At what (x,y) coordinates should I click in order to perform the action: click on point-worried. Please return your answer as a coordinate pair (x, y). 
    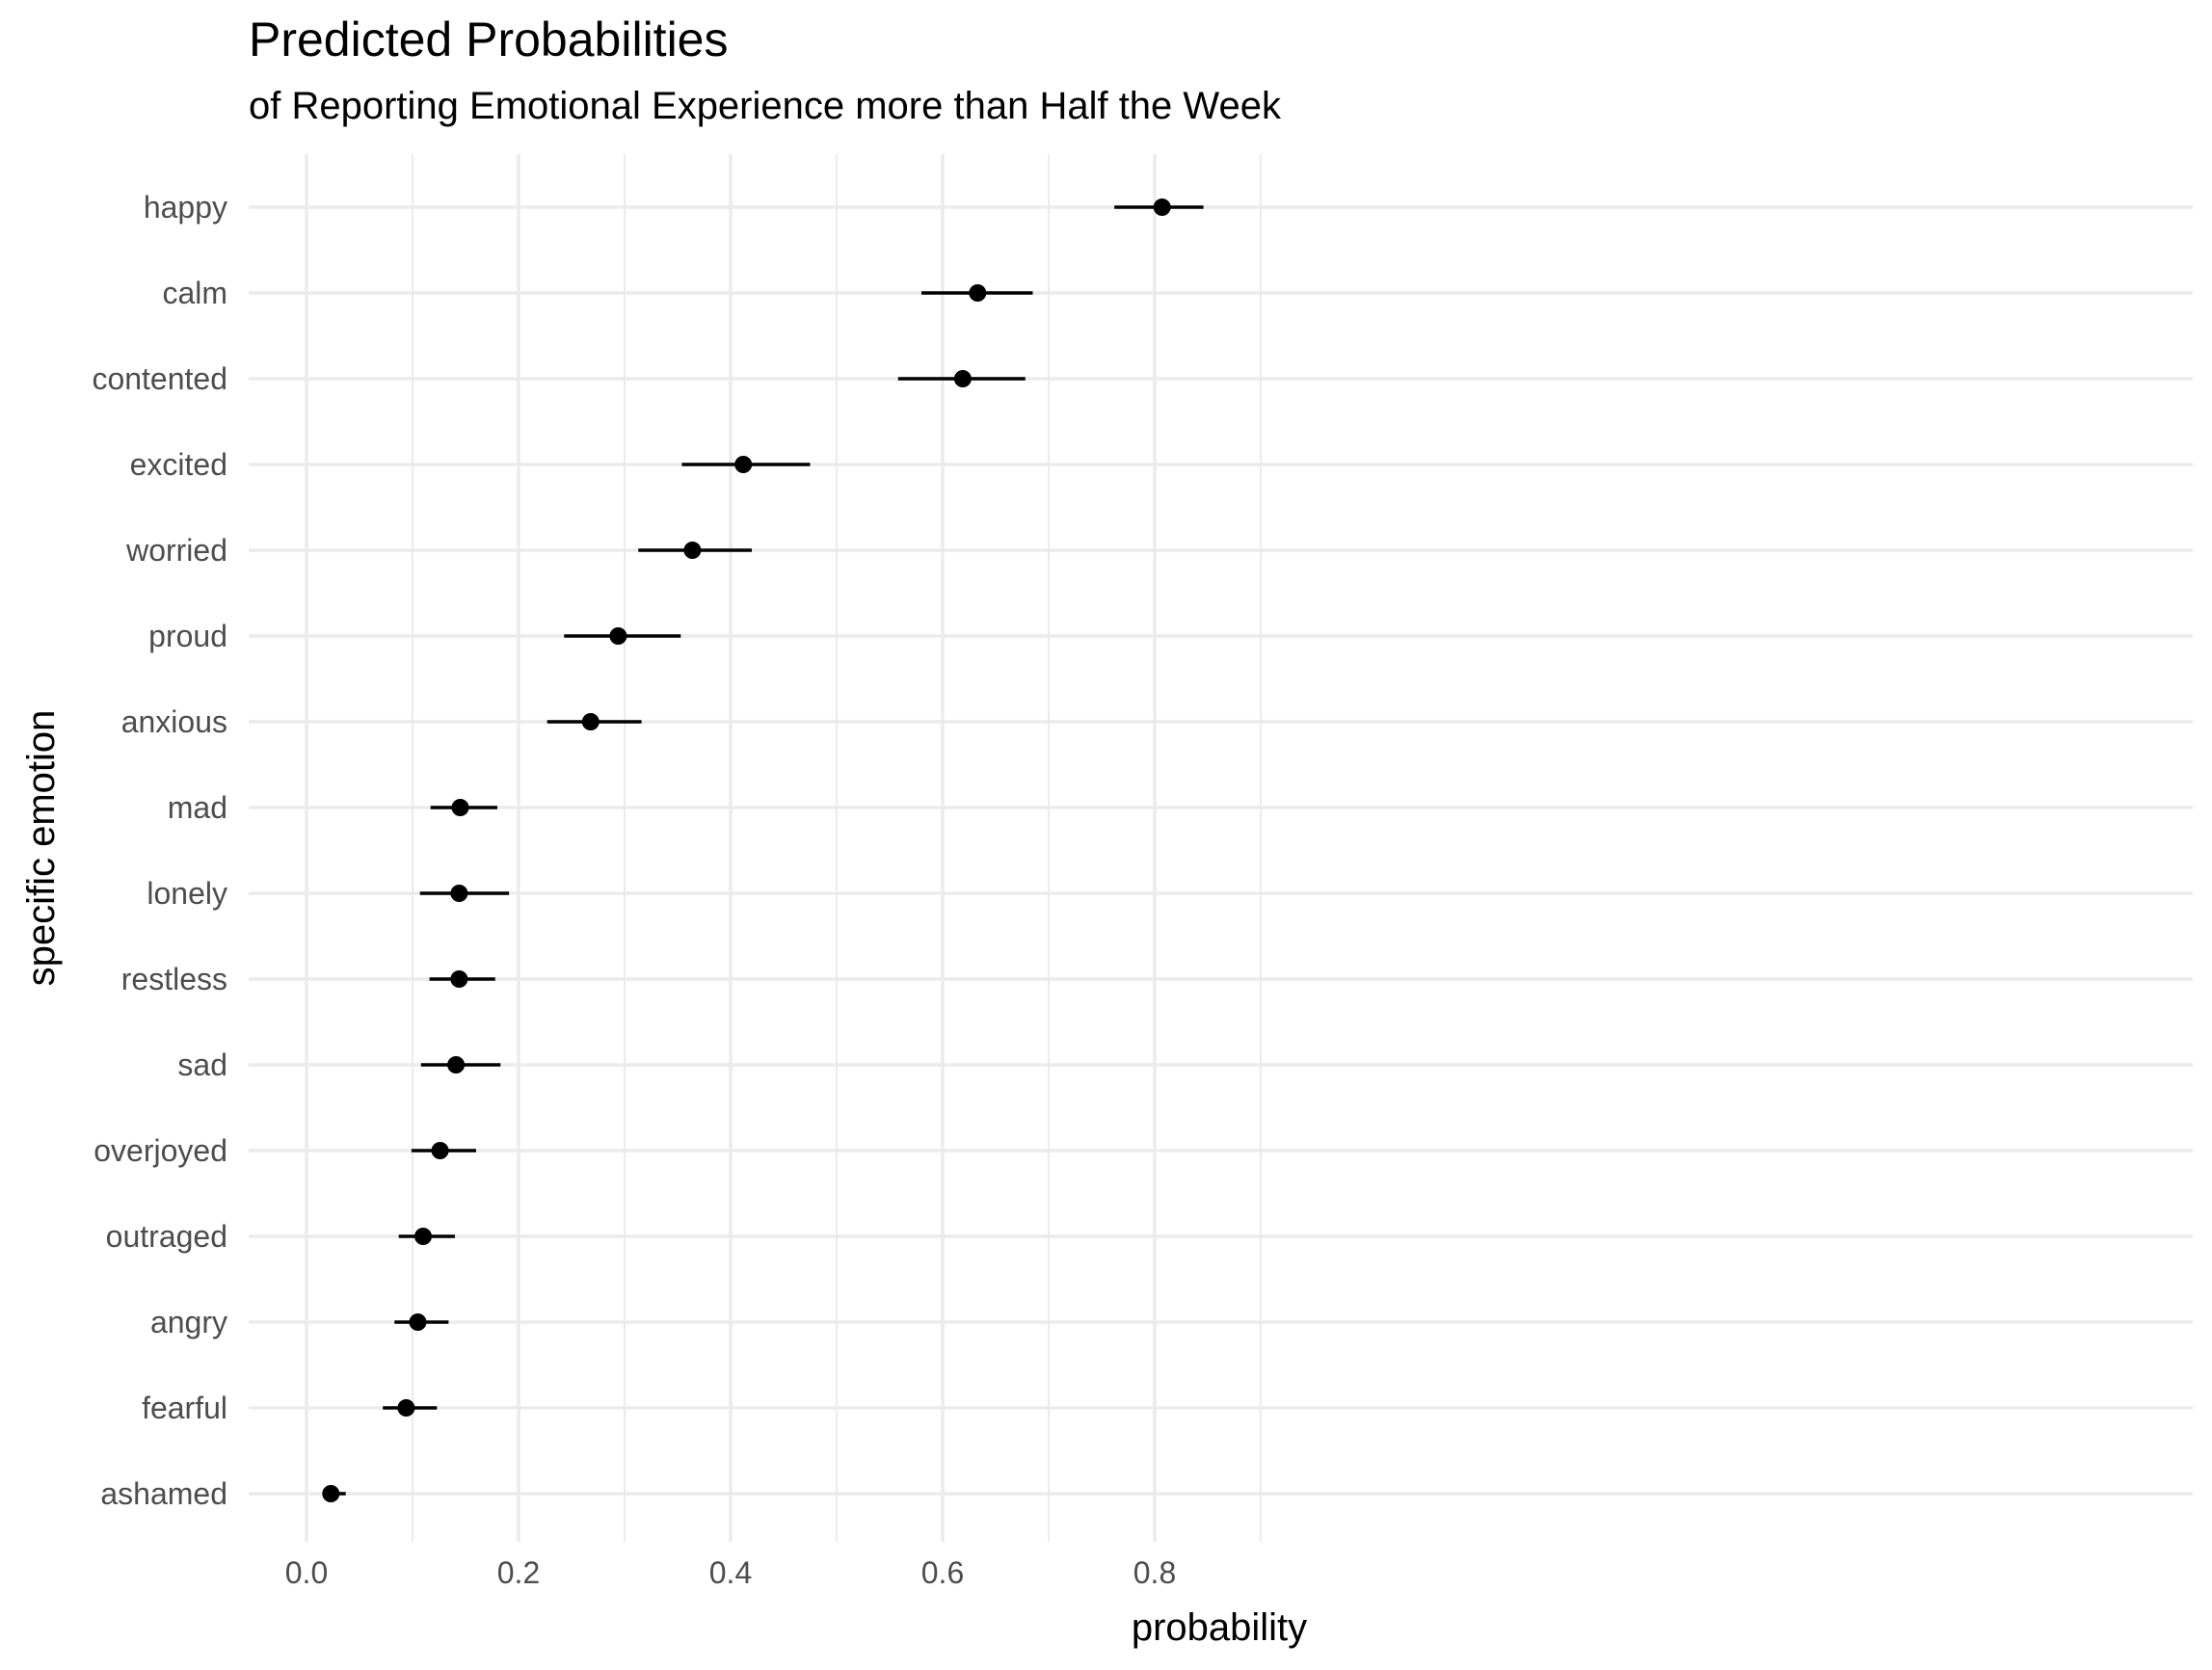
    Looking at the image, I should click on (692, 550).